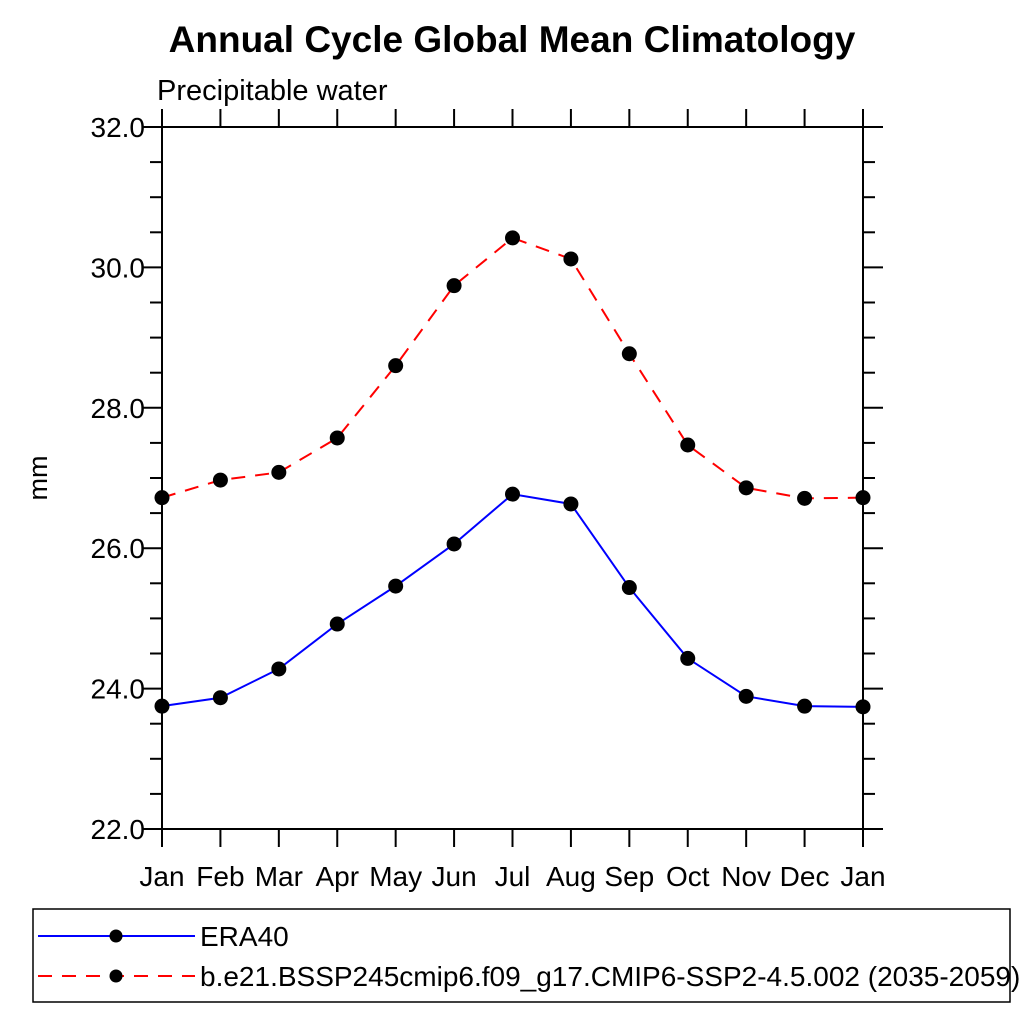  I want to click on x-tick-label: Nov, so click(746, 876).